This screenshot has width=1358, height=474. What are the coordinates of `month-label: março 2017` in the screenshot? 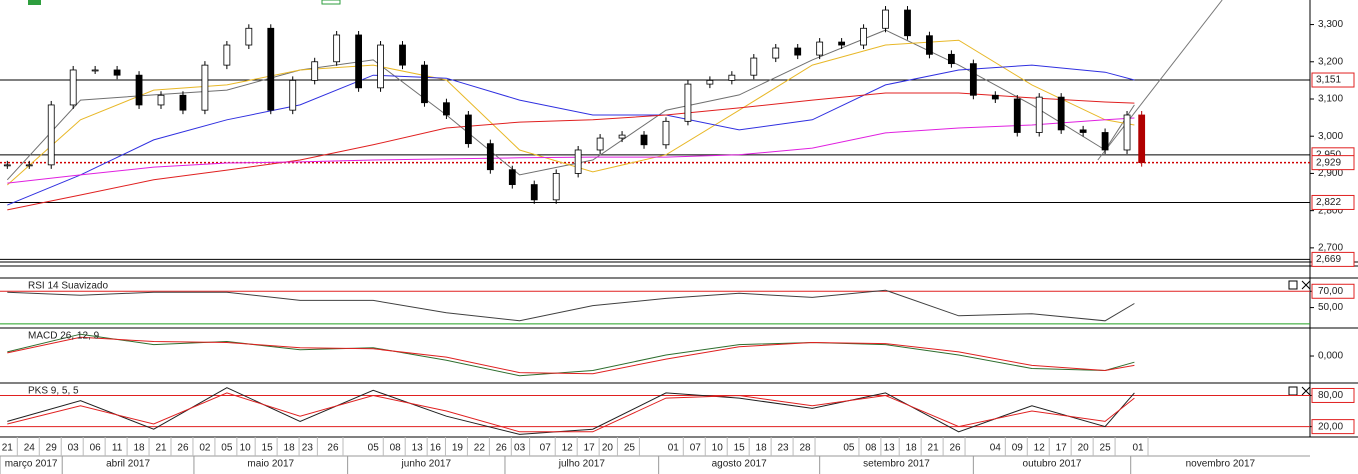 It's located at (31, 464).